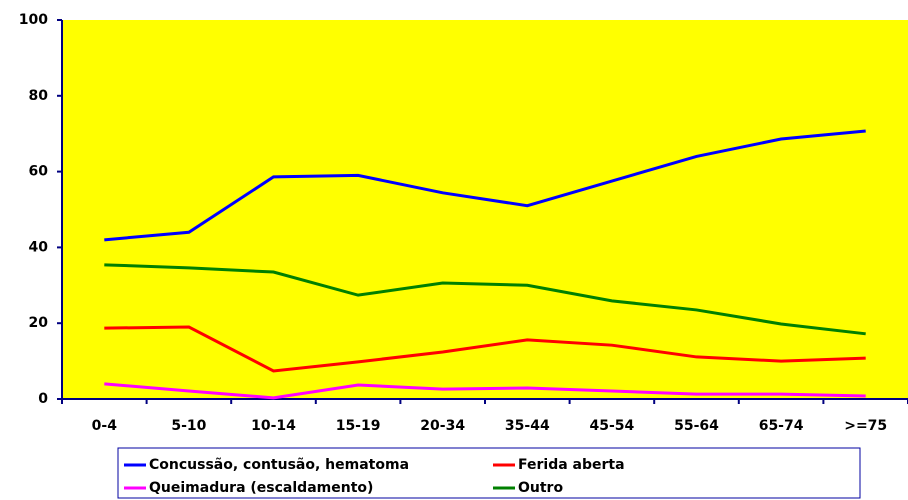 The width and height of the screenshot is (908, 500). Describe the element at coordinates (696, 426) in the screenshot. I see `x-tick-label: 55-64` at that location.